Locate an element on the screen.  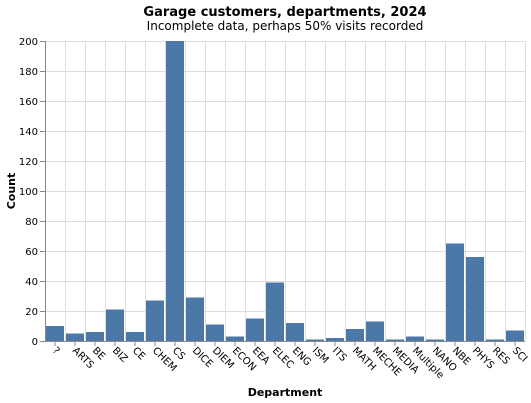
bar-RES is located at coordinates (495, 340).